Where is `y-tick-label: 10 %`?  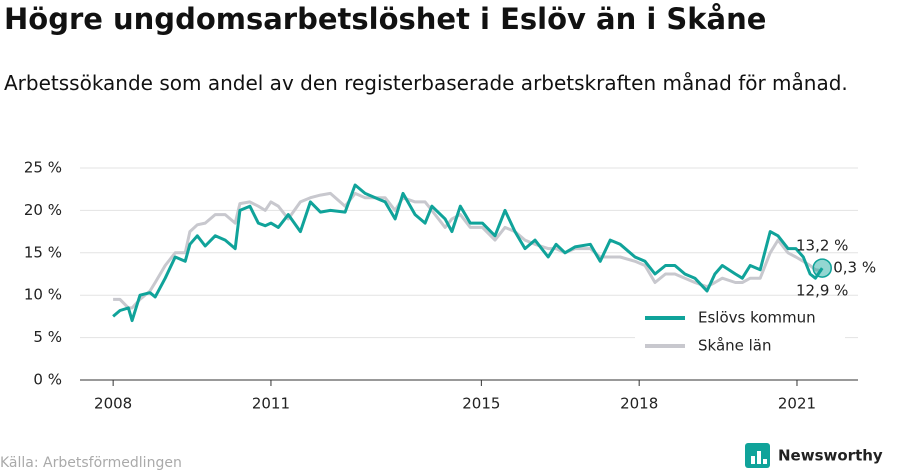
y-tick-label: 10 % is located at coordinates (43, 295).